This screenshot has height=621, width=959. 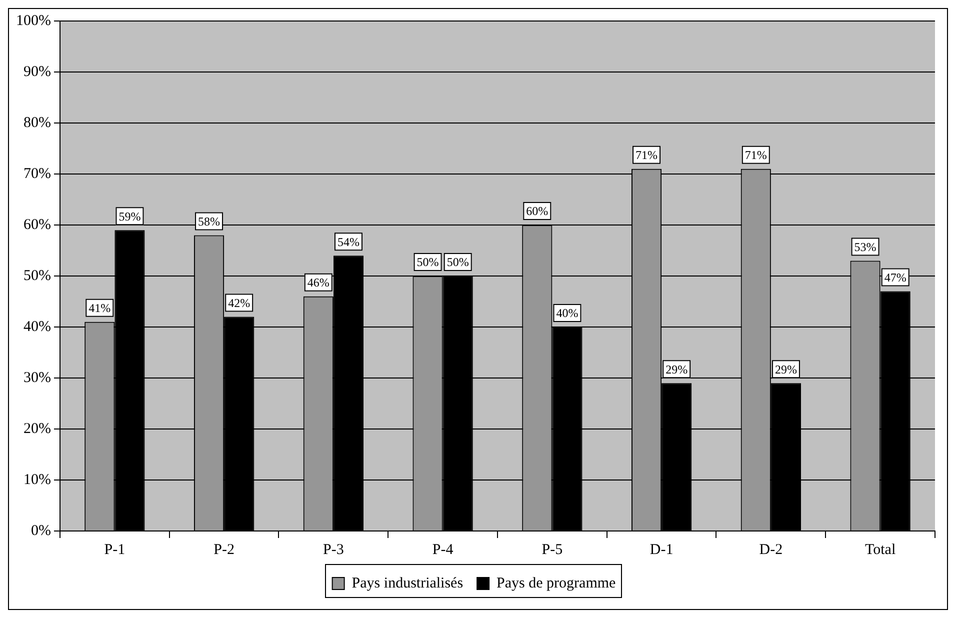 What do you see at coordinates (37, 72) in the screenshot?
I see `y-tick-label: 90%` at bounding box center [37, 72].